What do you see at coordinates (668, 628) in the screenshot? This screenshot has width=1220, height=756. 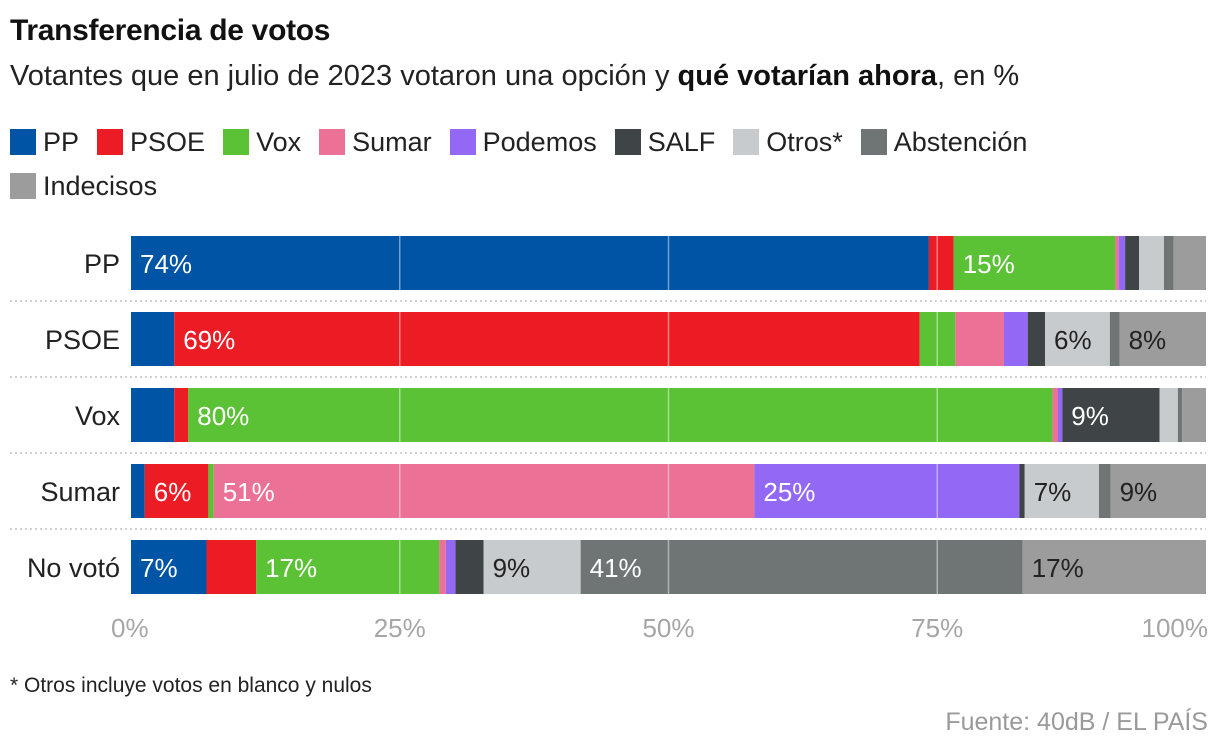 I see `x-tick-label: 50%` at bounding box center [668, 628].